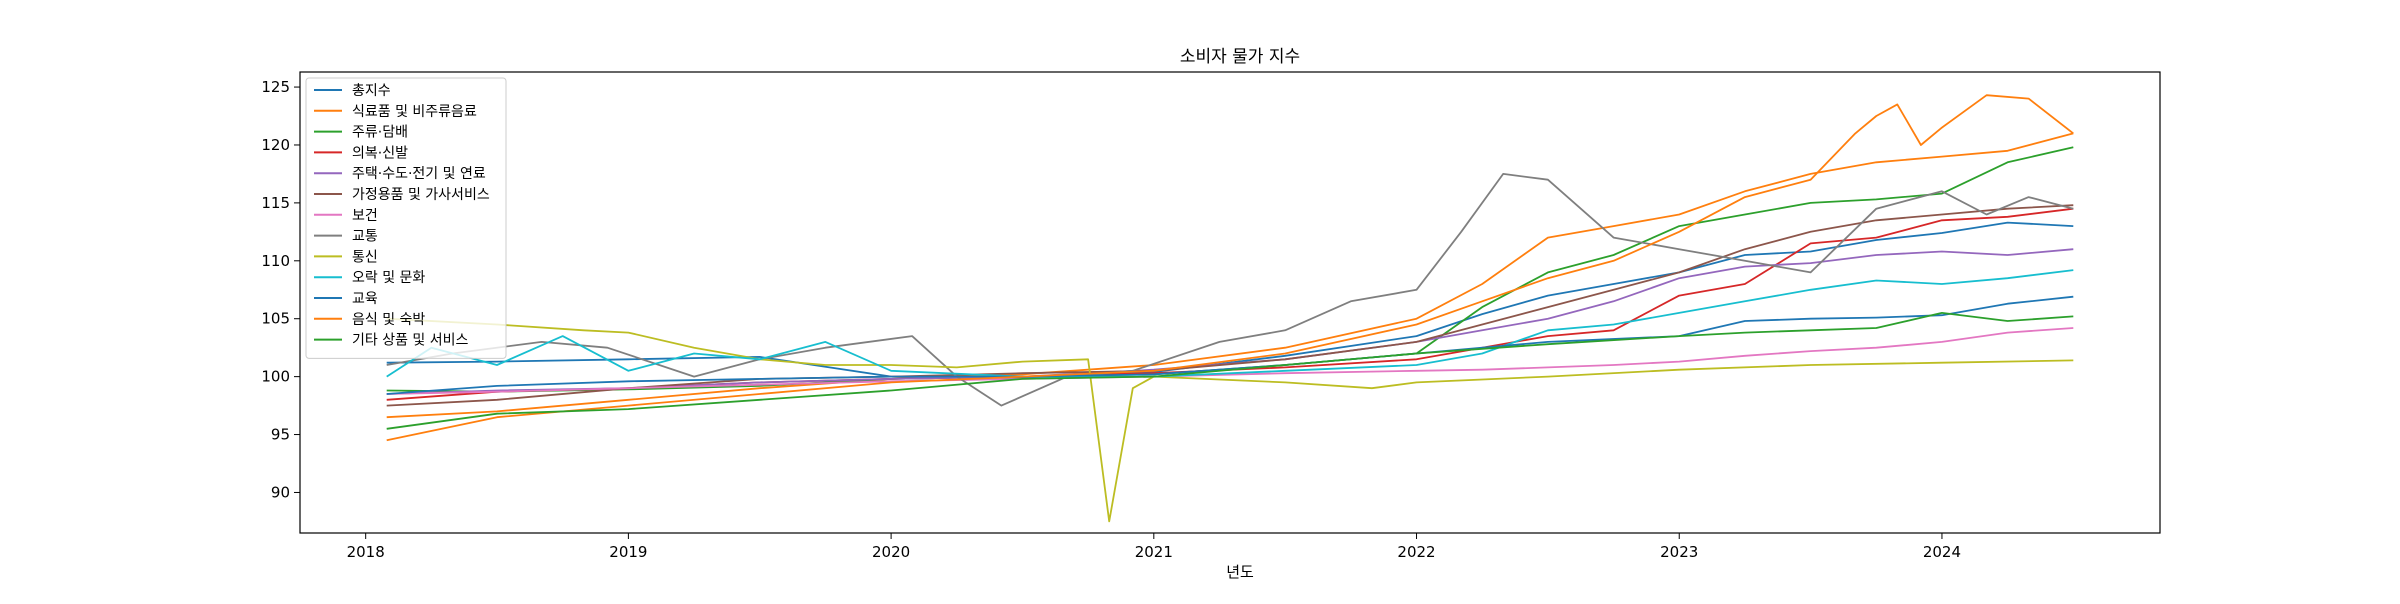  I want to click on x-axis: 2018 2019 2020 2021 2022 2023 2024, so click(1154, 547).